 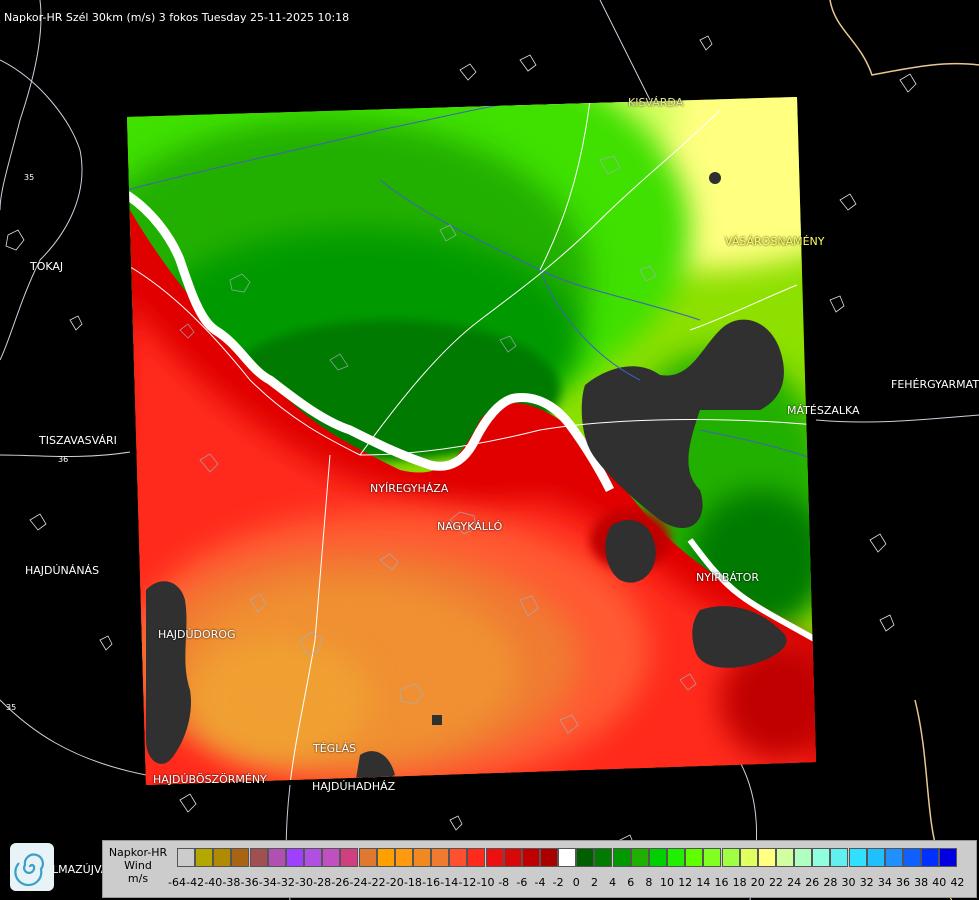 What do you see at coordinates (775, 241) in the screenshot?
I see `city-label-vasarosnameny: VÁSÁROSNAMÉNY` at bounding box center [775, 241].